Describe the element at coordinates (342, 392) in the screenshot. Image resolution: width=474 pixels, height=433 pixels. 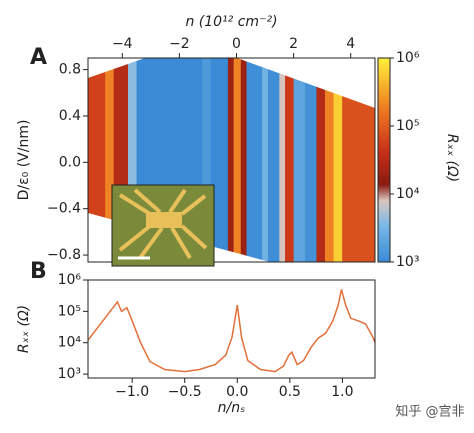
I see `x-tick-label: 1.0` at that location.